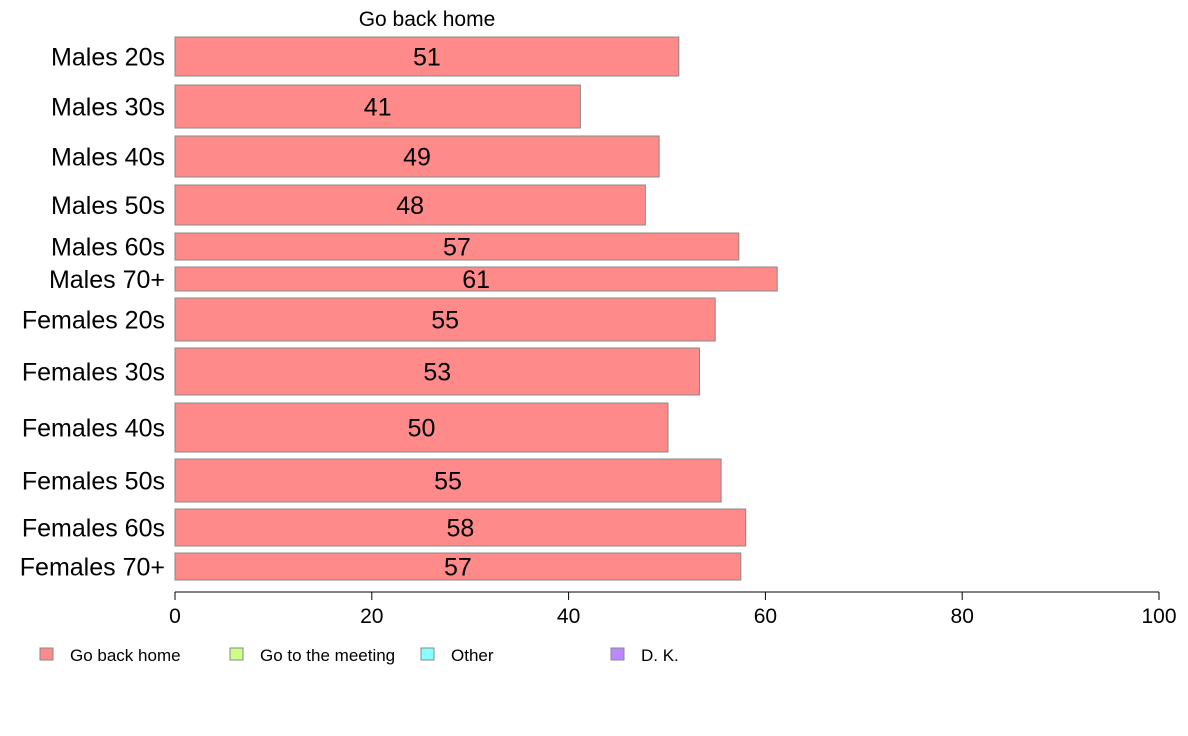 The height and width of the screenshot is (736, 1188). I want to click on x-tick-label: 40, so click(568, 616).